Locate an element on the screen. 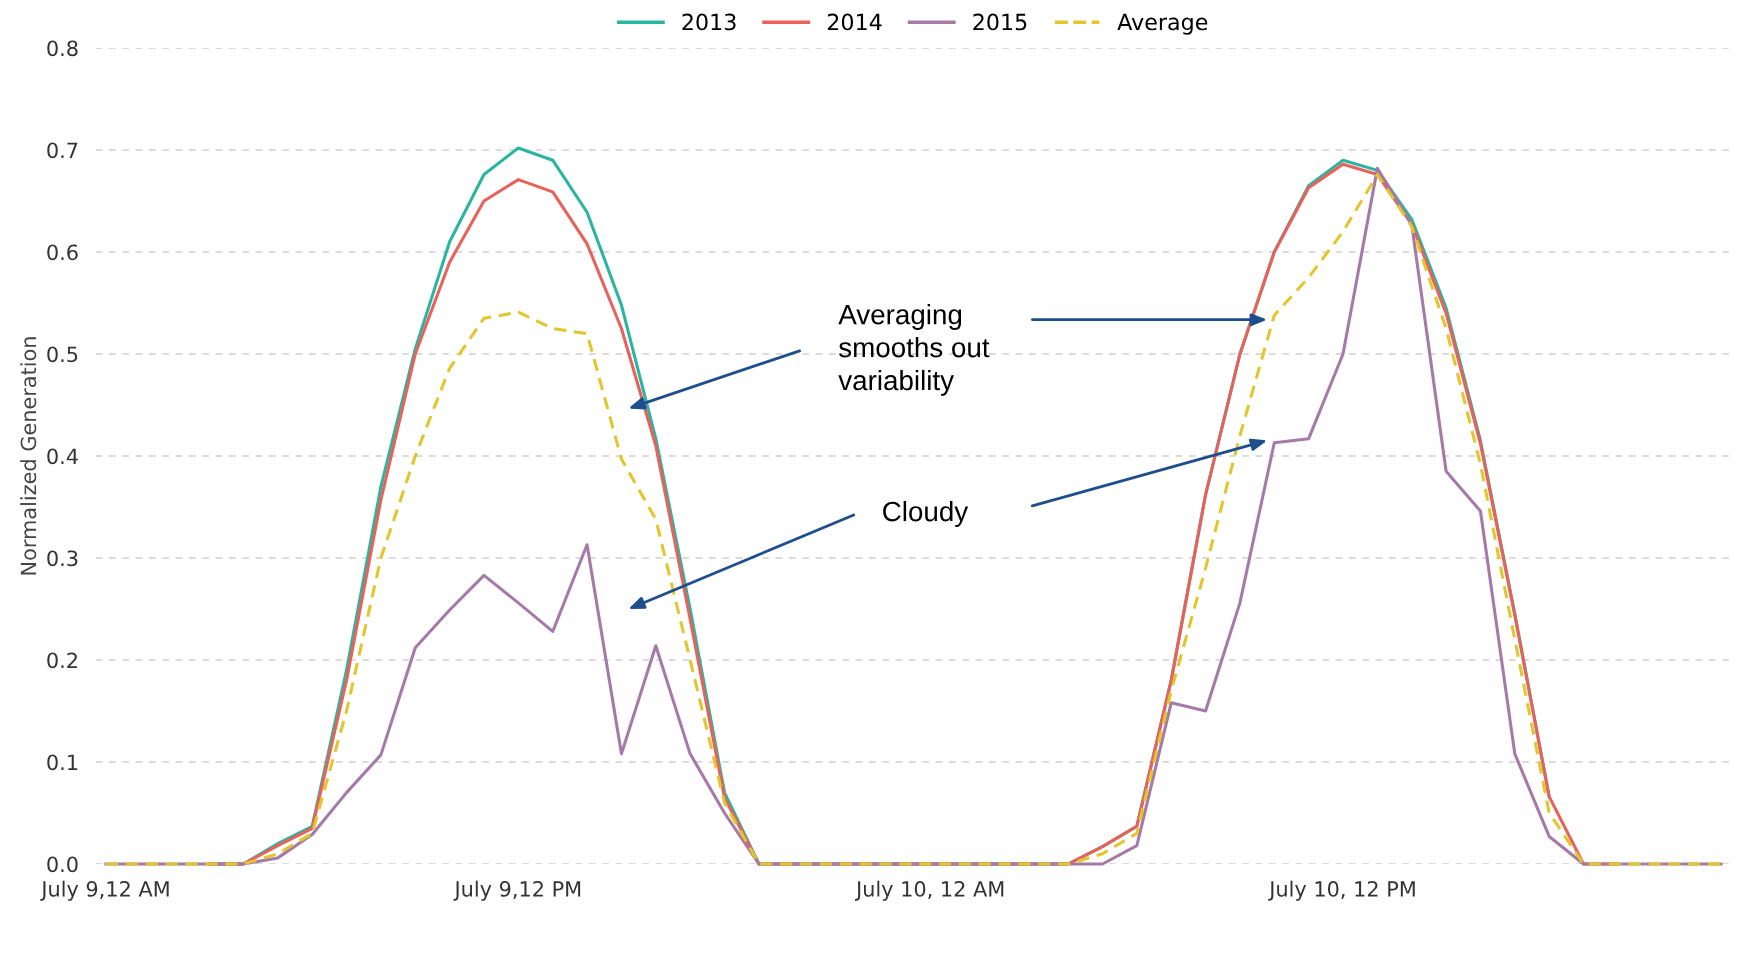 The image size is (1740, 960). legend-label: Average is located at coordinates (1162, 24).